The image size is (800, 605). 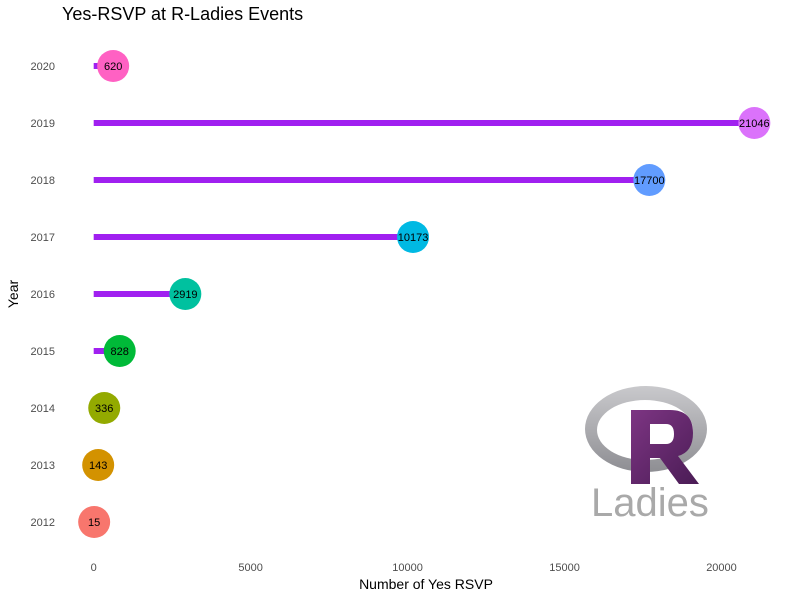 I want to click on x-tick-label-15000: 15000, so click(x=564, y=568).